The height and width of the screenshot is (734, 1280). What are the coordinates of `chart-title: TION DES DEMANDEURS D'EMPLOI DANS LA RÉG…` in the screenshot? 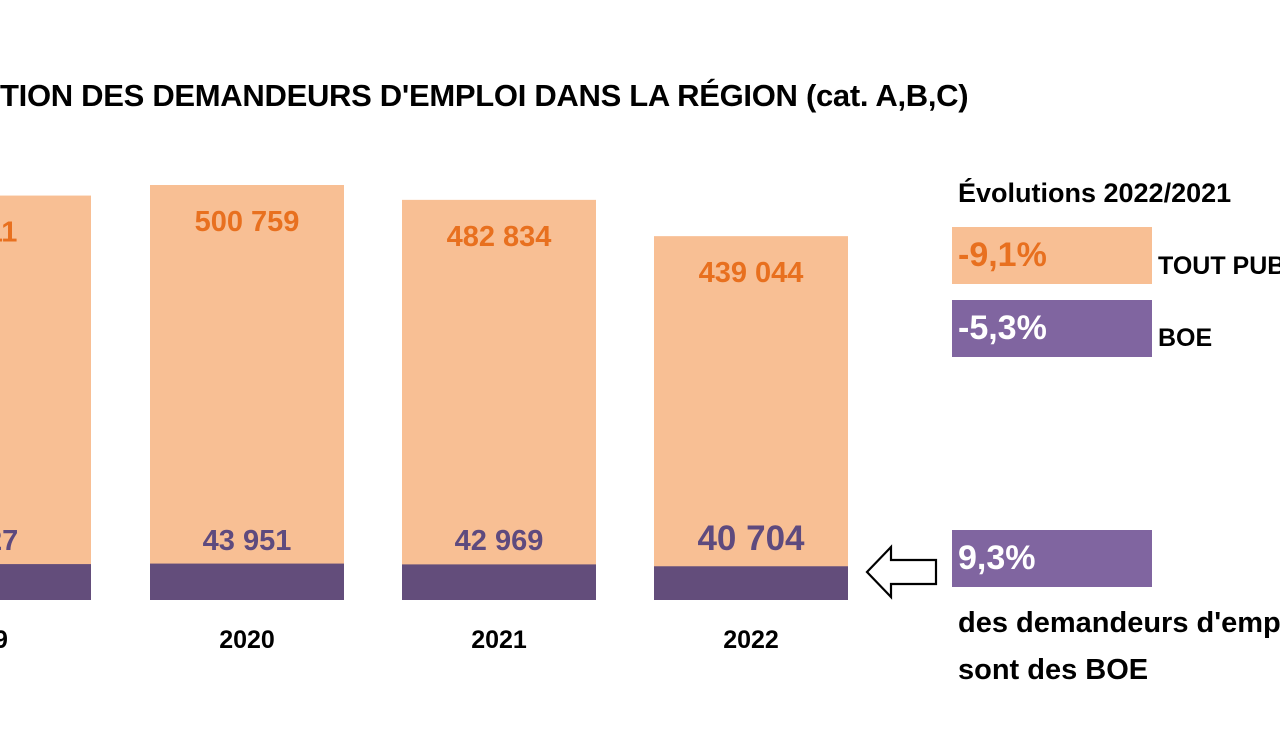 It's located at (484, 95).